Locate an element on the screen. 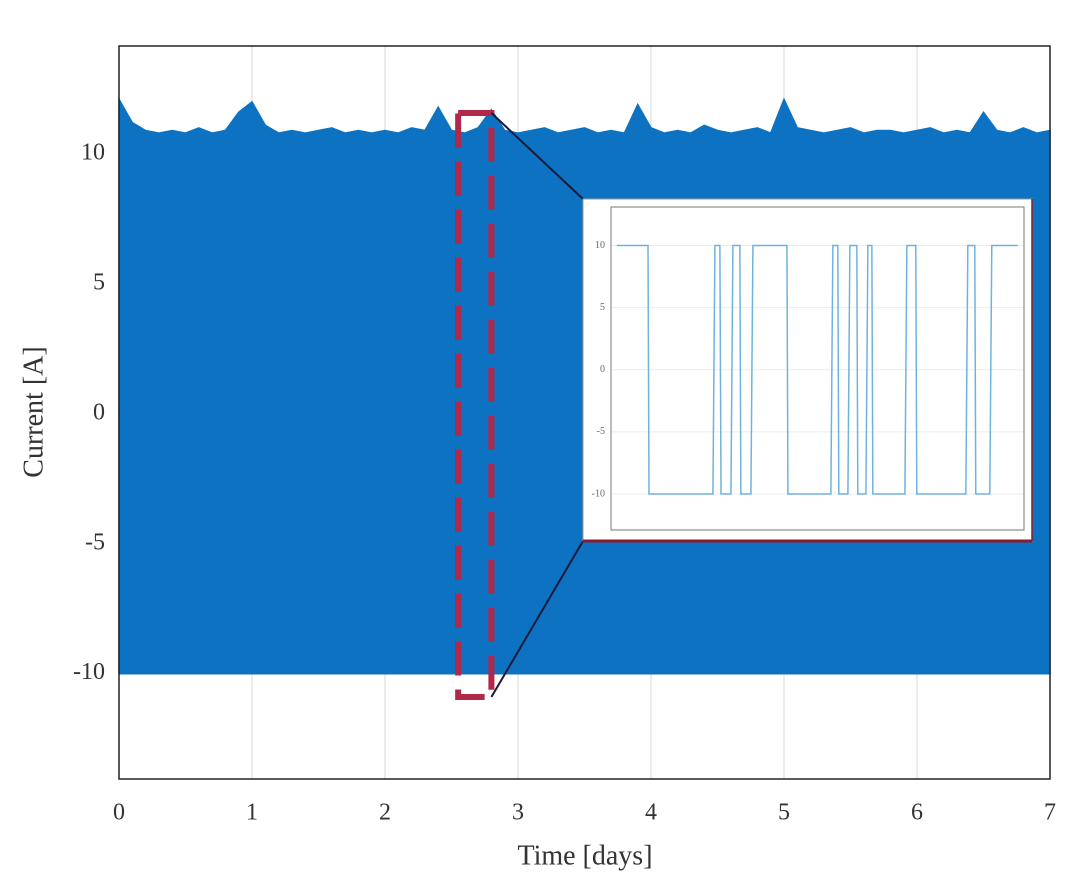 This screenshot has width=1084, height=888. x-tick-label: 6 is located at coordinates (917, 813).